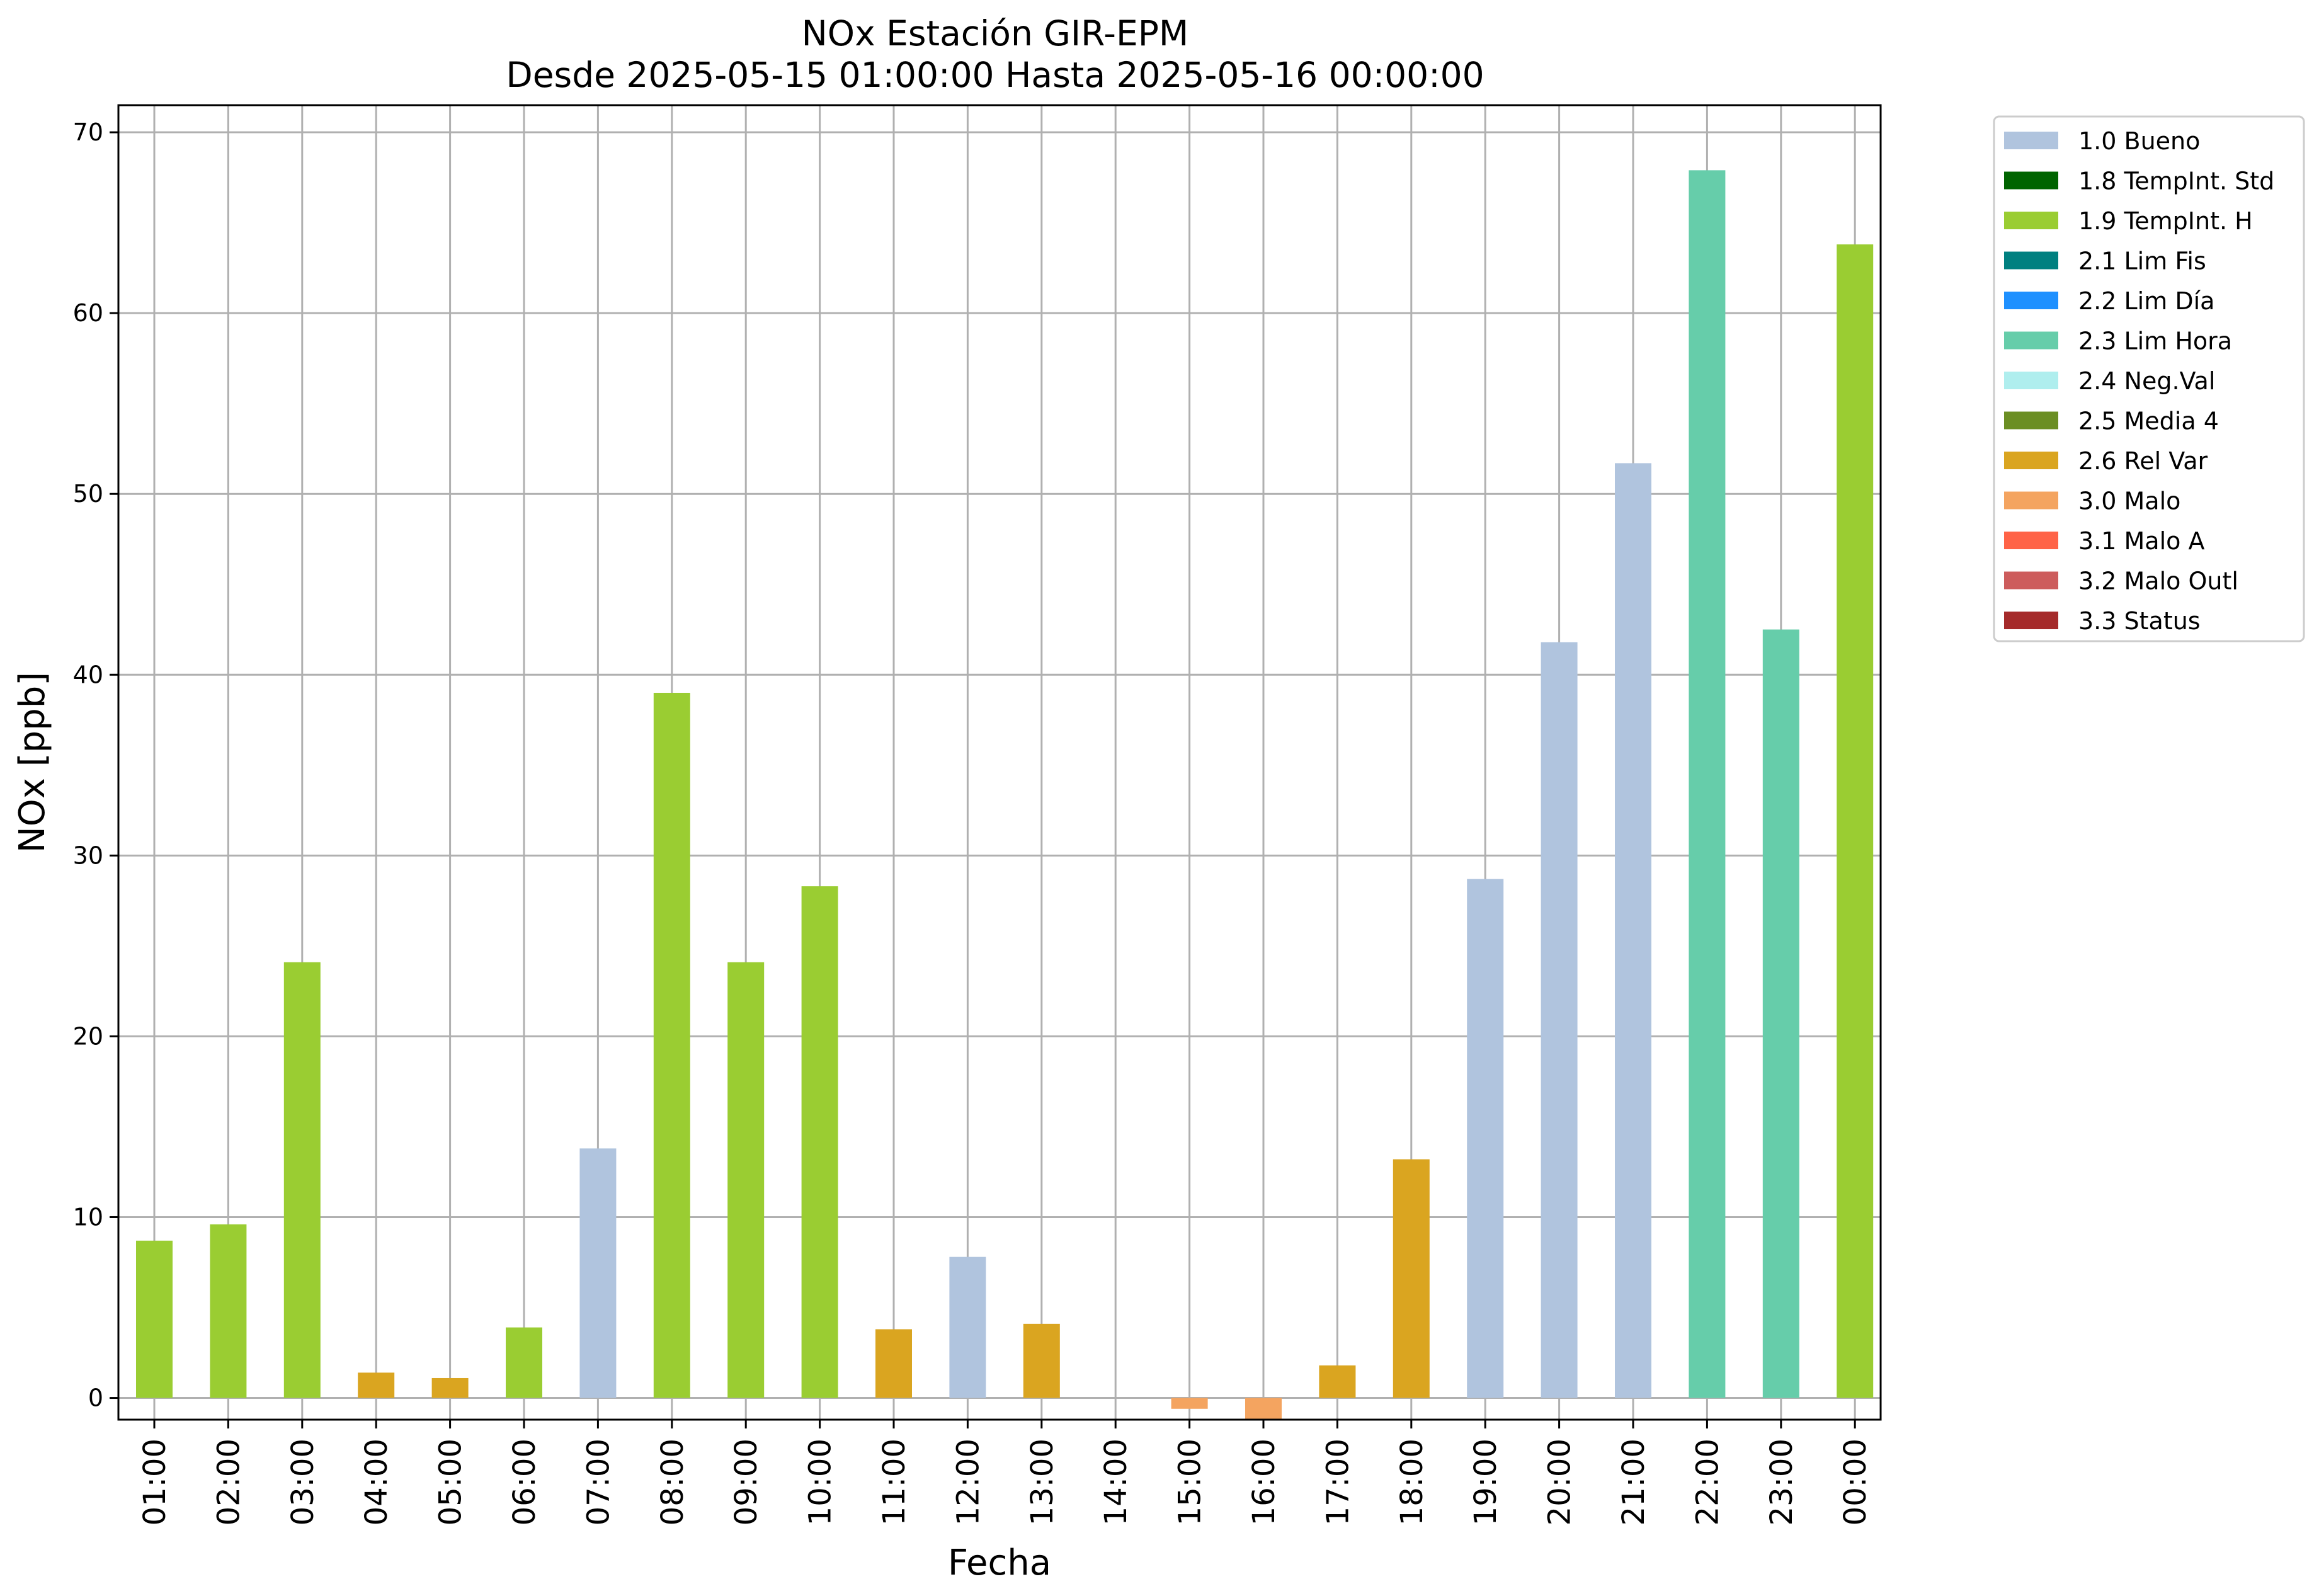  What do you see at coordinates (95, 1398) in the screenshot?
I see `y-tick-label: 0` at bounding box center [95, 1398].